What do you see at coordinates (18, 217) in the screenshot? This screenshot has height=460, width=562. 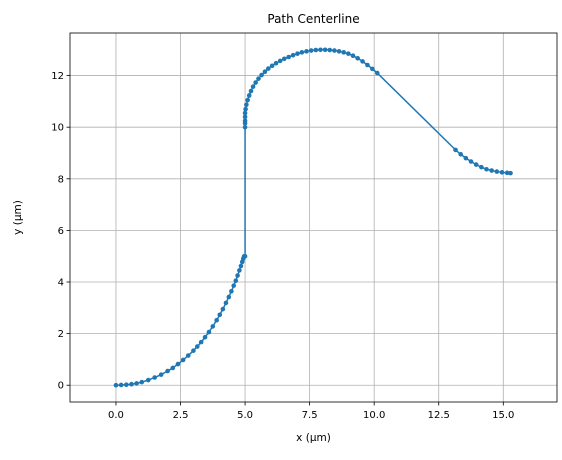 I see `y-axis-label: y (µm)` at bounding box center [18, 217].